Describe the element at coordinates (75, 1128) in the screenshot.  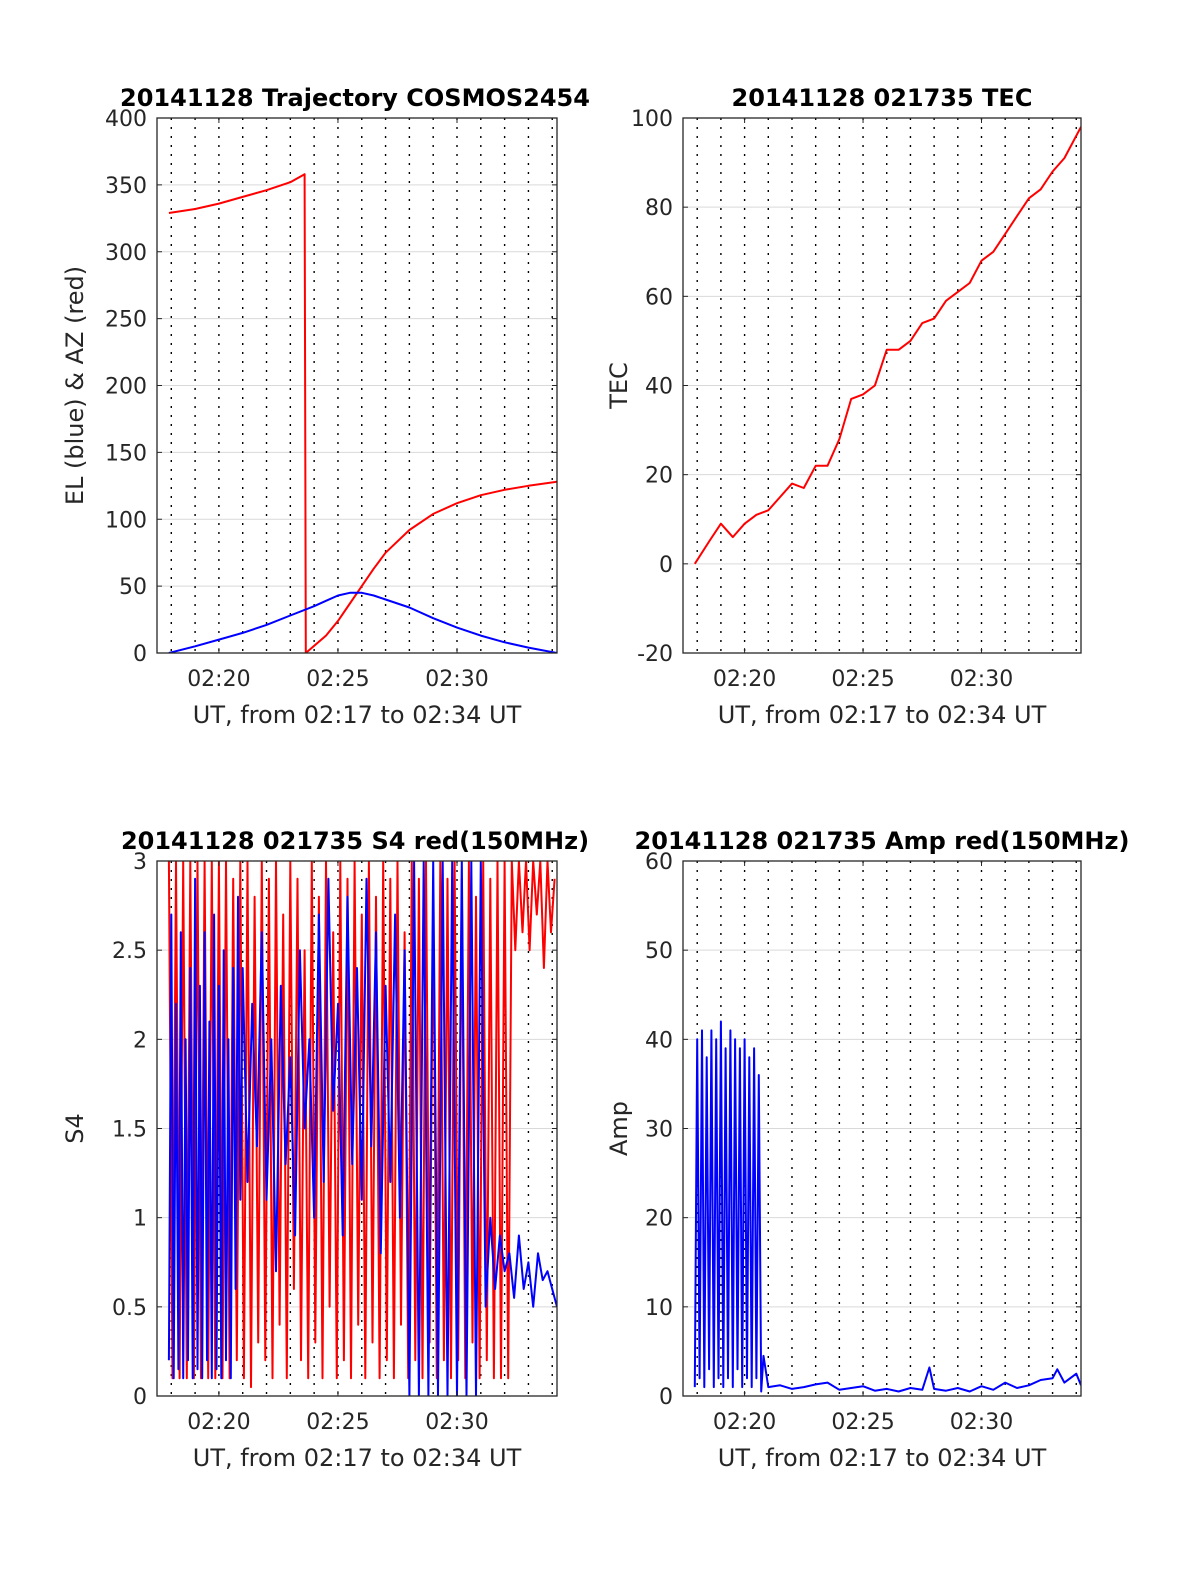
I see `y-axis-label: S4` at that location.